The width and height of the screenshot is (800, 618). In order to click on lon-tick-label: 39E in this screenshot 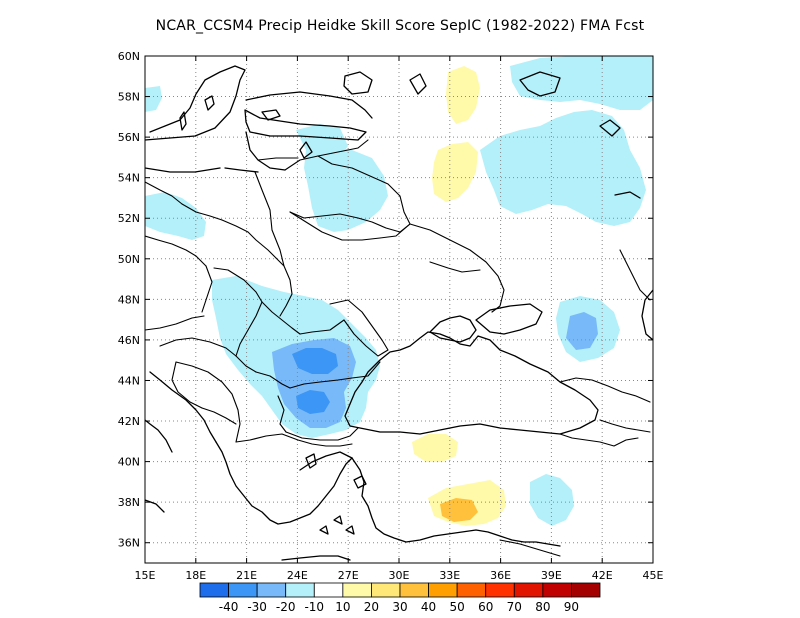, I will do `click(551, 575)`.